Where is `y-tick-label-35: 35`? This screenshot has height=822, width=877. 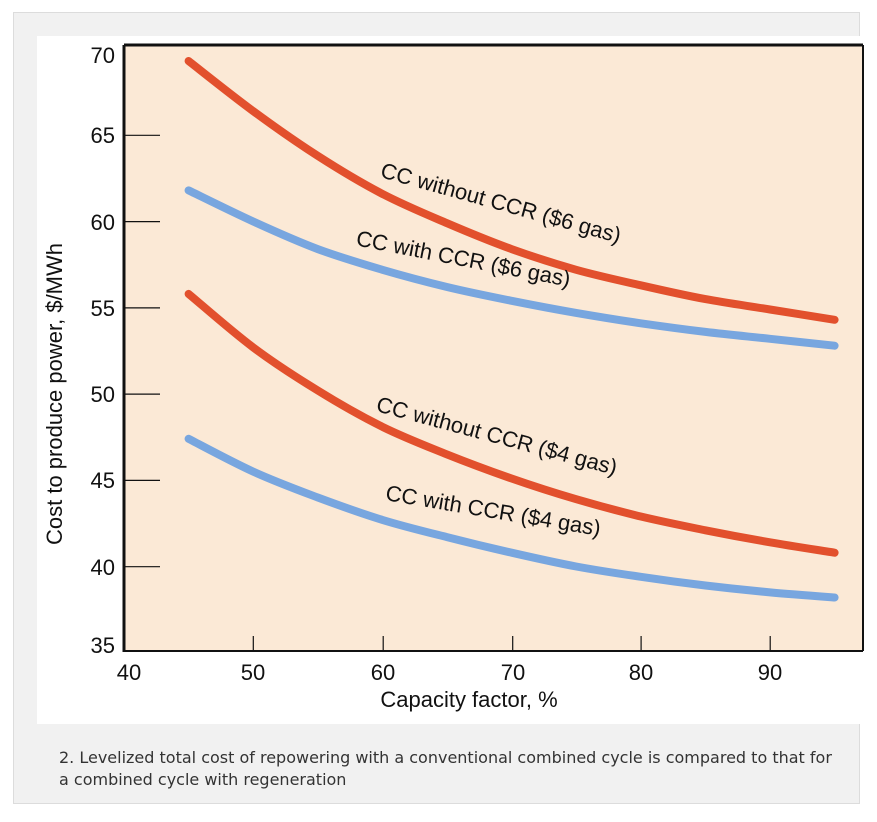
y-tick-label-35: 35 is located at coordinates (103, 645).